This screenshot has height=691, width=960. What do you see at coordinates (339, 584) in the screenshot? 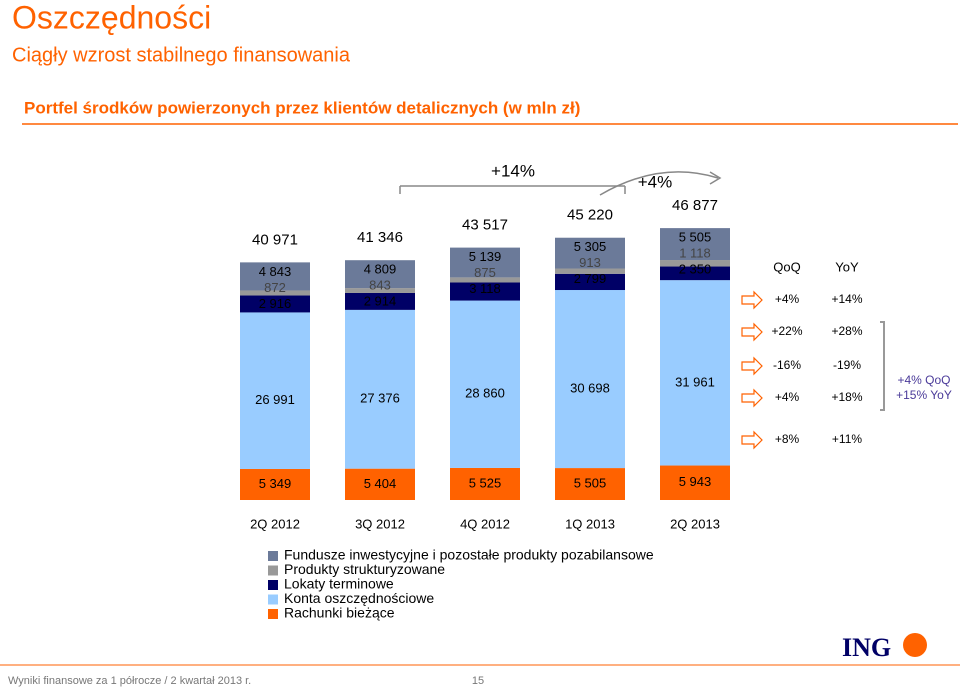
I see `legend-label: Lokaty terminowe` at bounding box center [339, 584].